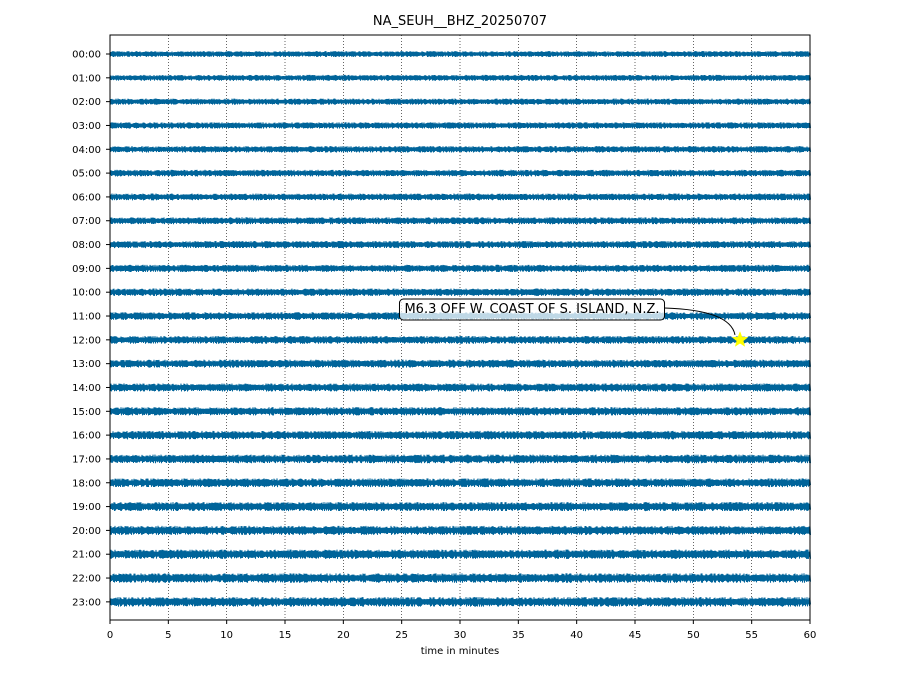  Describe the element at coordinates (86, 602) in the screenshot. I see `y-tick-label: 23:00` at that location.